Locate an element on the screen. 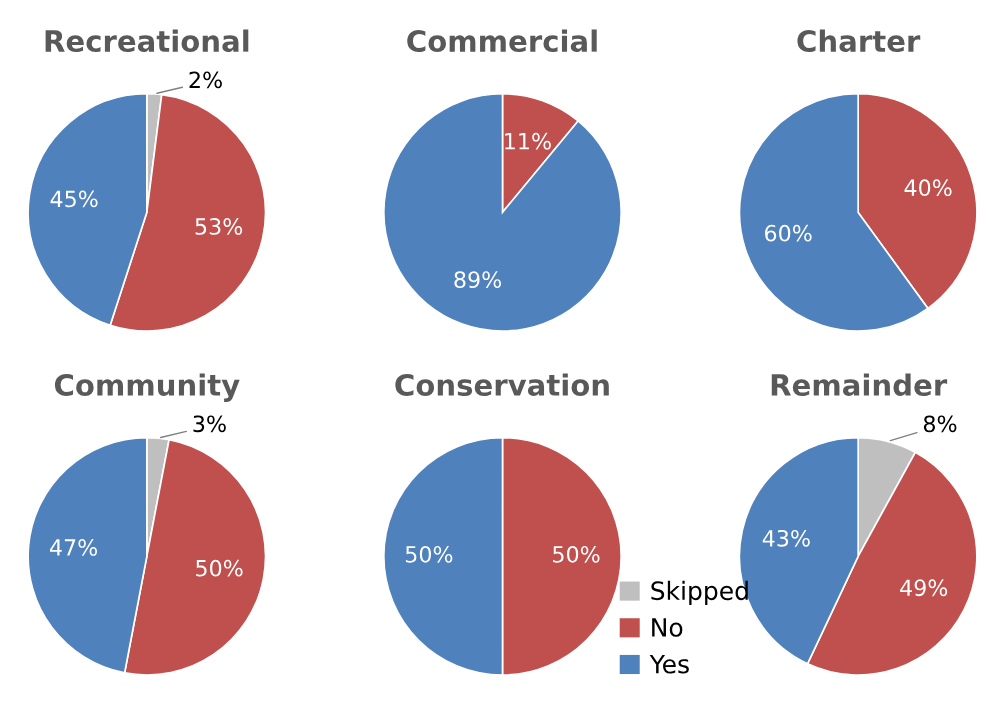  data-label: 53% is located at coordinates (219, 226).